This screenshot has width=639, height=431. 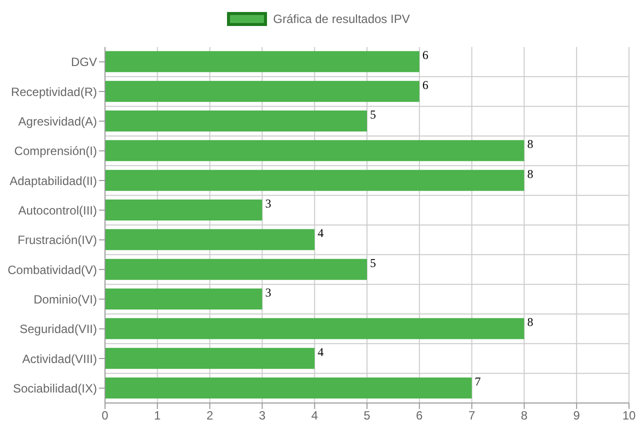 I want to click on x-tick-label: 7, so click(x=472, y=415).